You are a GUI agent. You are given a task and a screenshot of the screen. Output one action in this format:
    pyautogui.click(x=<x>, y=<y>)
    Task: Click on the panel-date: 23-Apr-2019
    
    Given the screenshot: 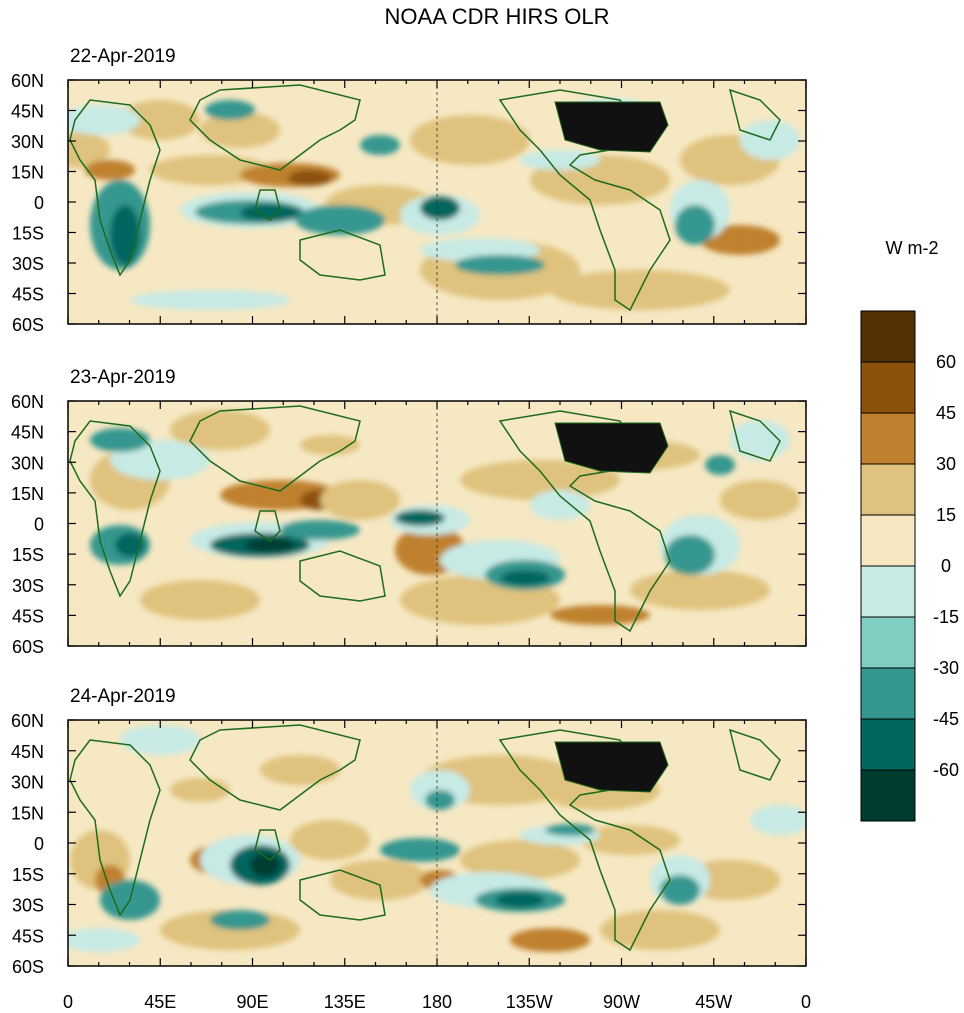 What is the action you would take?
    pyautogui.click(x=123, y=377)
    